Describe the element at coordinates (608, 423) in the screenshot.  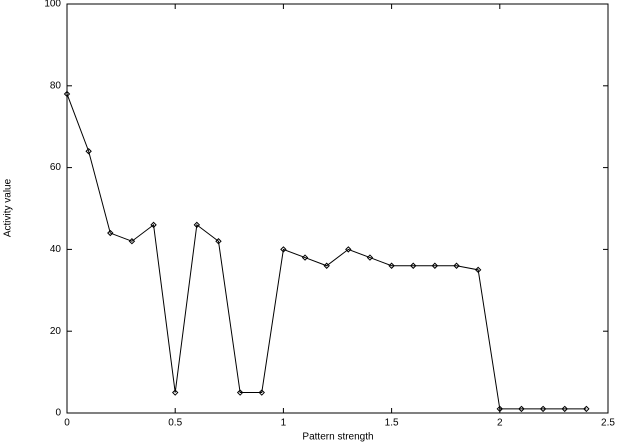
I see `x-tick-label: 2.5` at that location.